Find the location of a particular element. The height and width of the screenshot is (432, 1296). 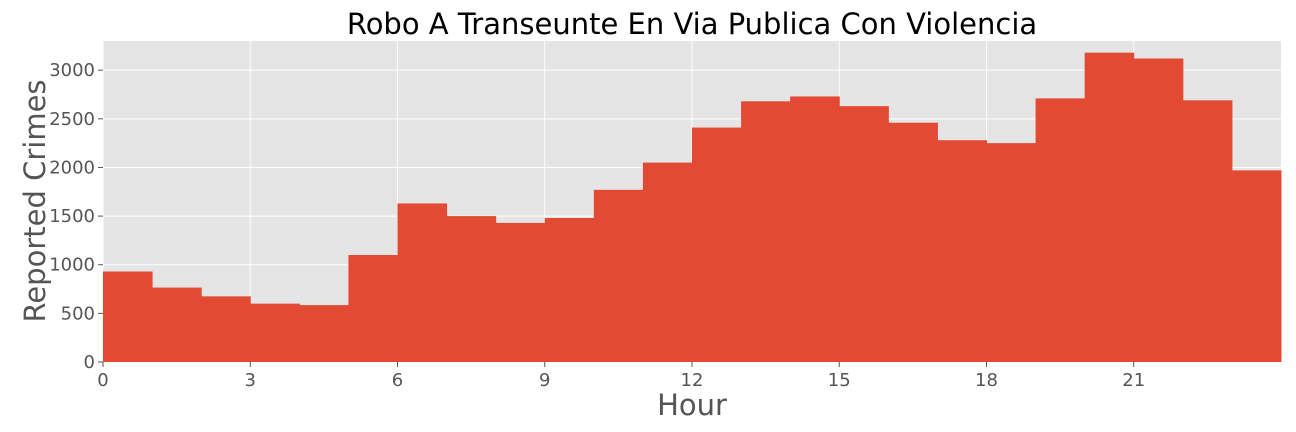

y-axis-label: Reported Crimes is located at coordinates (35, 200).